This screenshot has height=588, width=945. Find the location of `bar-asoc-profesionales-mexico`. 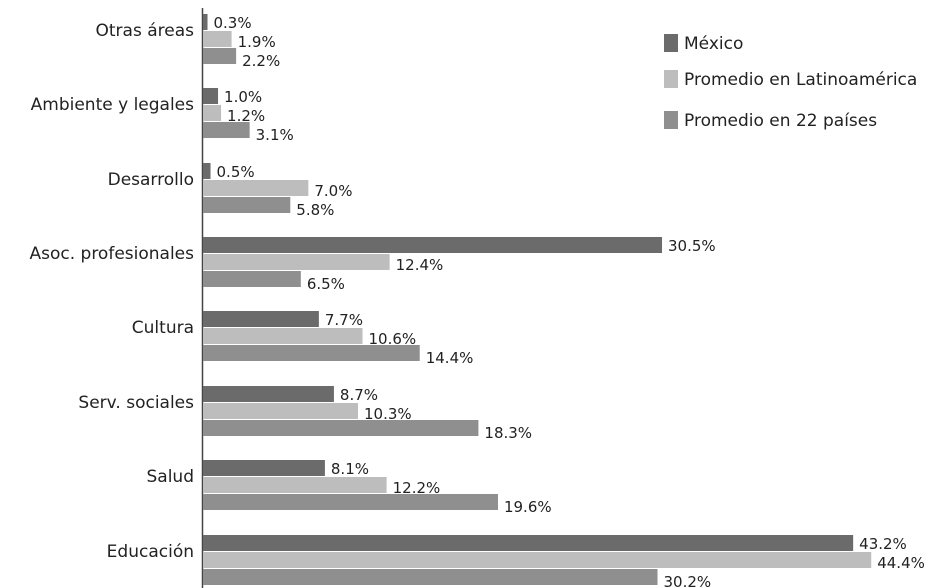

bar-asoc-profesionales-mexico is located at coordinates (433, 245).